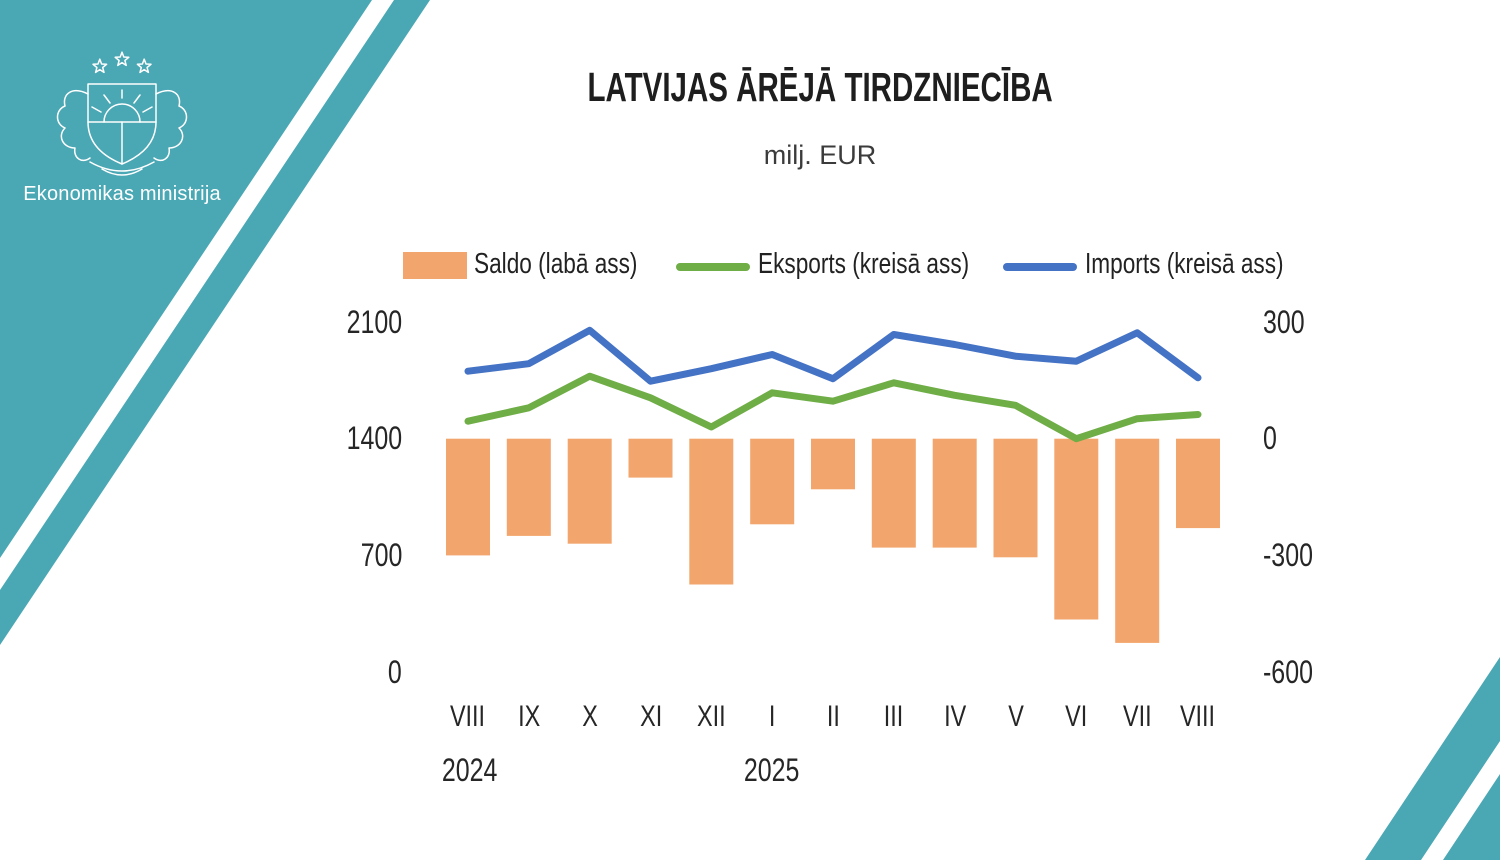 The height and width of the screenshot is (860, 1500). Describe the element at coordinates (1040, 267) in the screenshot. I see `imports-swatch` at that location.